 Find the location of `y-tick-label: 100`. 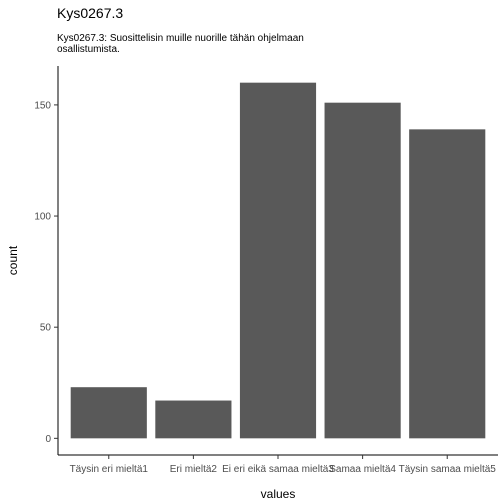

y-tick-label: 100 is located at coordinates (42, 217).